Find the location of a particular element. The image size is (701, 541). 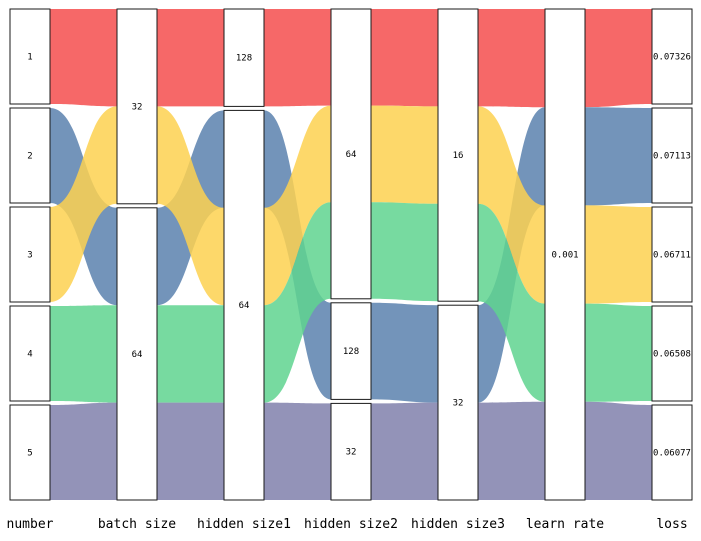

flow-record-1-learn-rate-to-loss is located at coordinates (618, 58).